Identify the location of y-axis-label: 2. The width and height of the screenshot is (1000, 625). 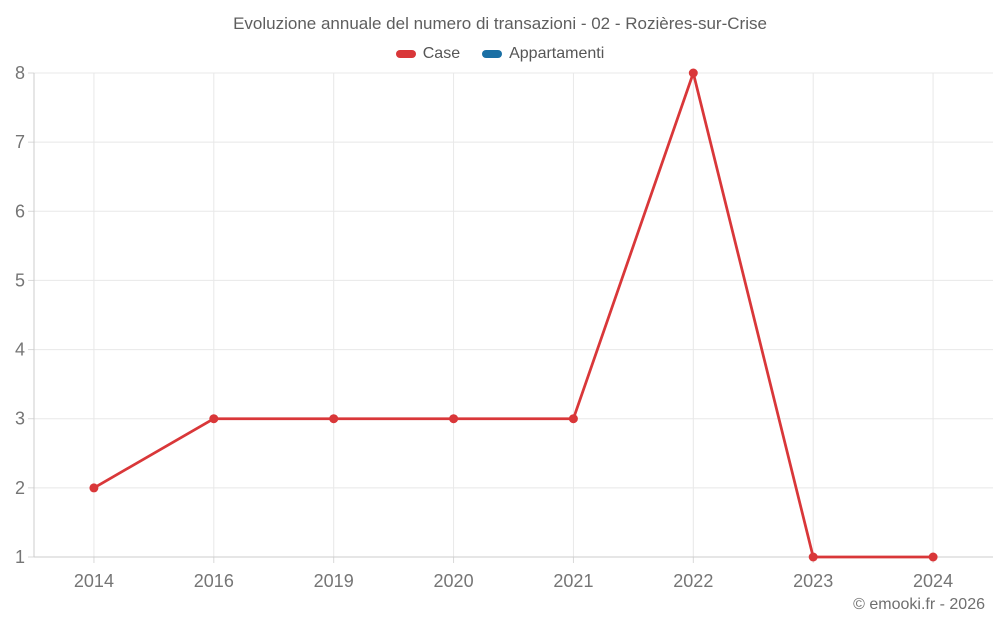
(20, 488).